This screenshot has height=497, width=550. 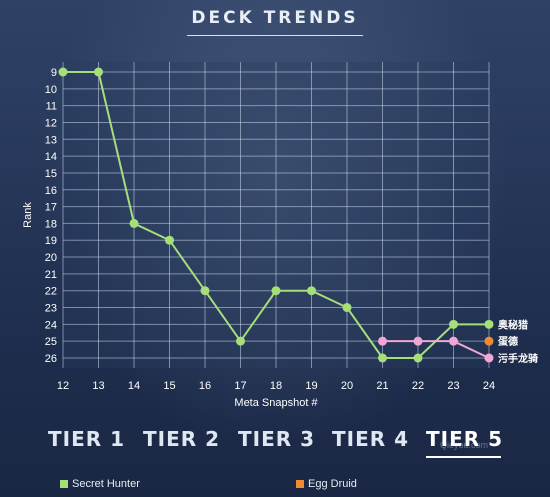 I want to click on x-tick-label: 24, so click(x=489, y=386).